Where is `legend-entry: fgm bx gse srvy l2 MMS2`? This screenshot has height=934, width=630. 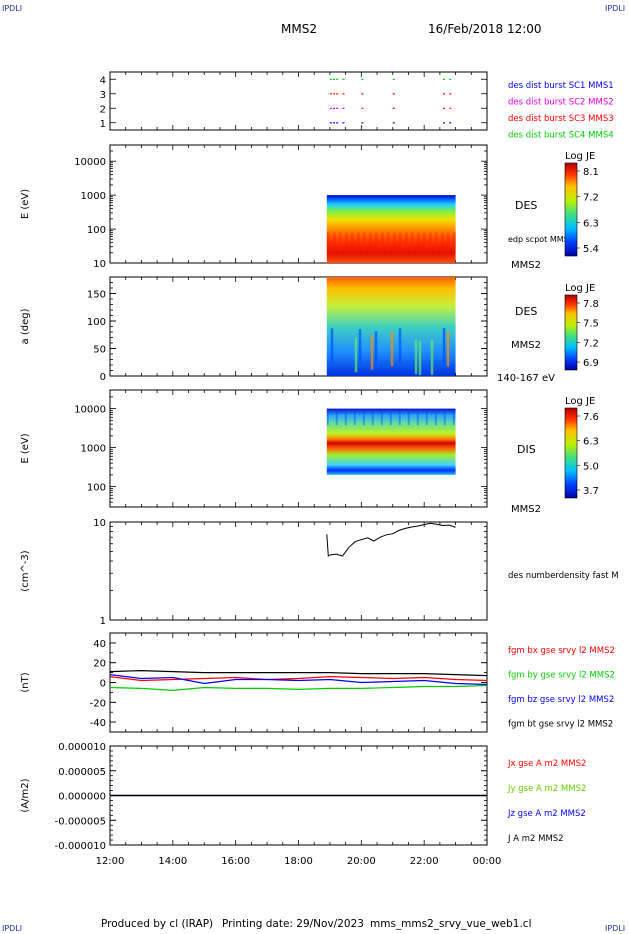 legend-entry: fgm bx gse srvy l2 MMS2 is located at coordinates (561, 651).